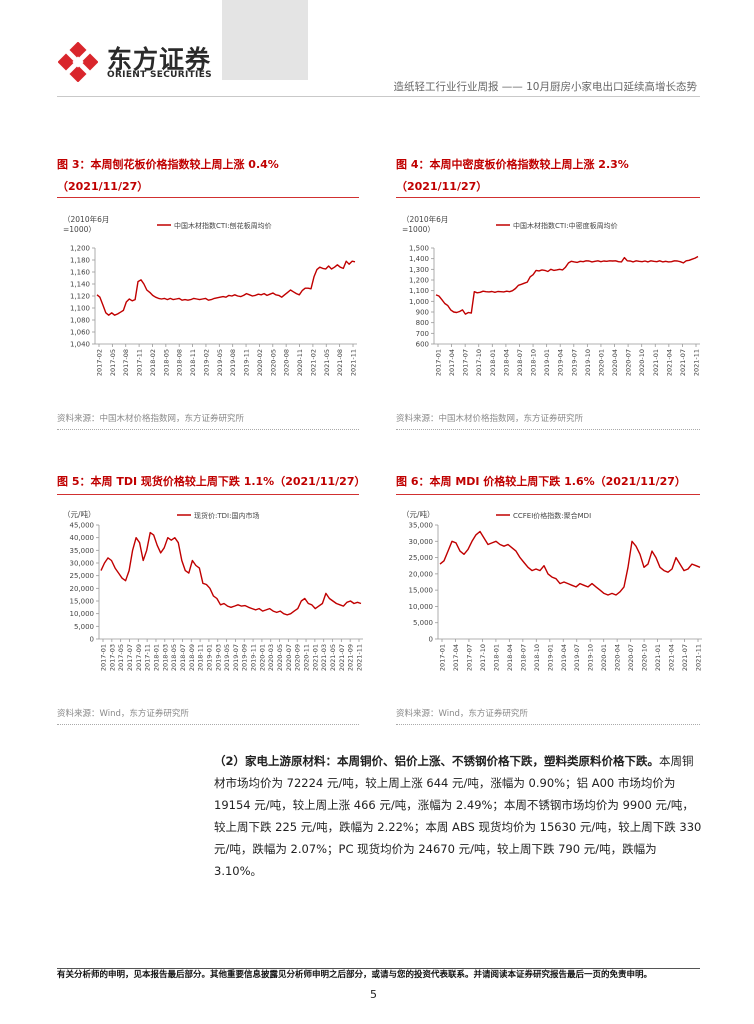  Describe the element at coordinates (423, 623) in the screenshot. I see `y-tick-label: 5,000` at that location.